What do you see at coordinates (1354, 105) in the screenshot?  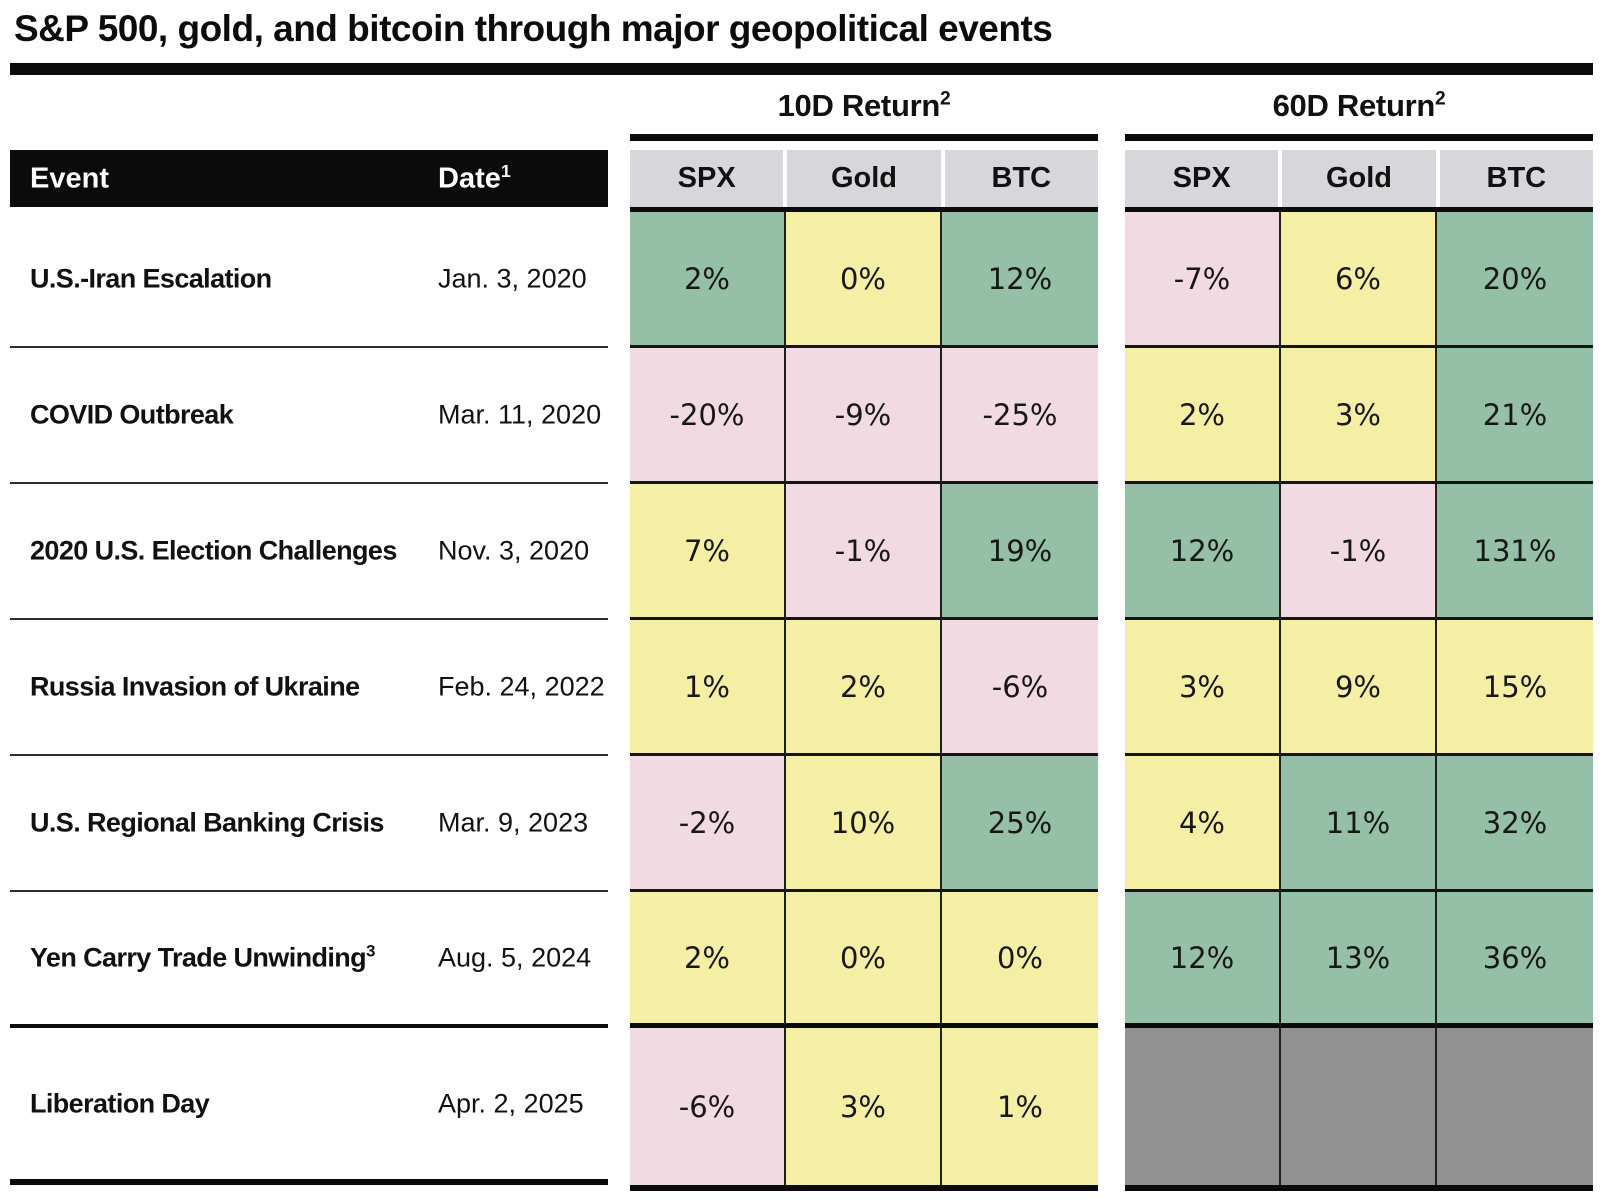 I see `group-title-60d-label: 60D Return` at bounding box center [1354, 105].